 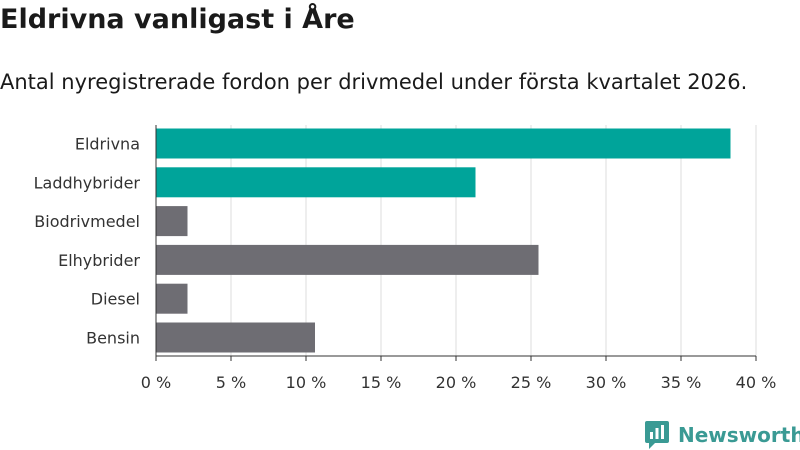 I want to click on category-label: Eldrivna, so click(x=107, y=144).